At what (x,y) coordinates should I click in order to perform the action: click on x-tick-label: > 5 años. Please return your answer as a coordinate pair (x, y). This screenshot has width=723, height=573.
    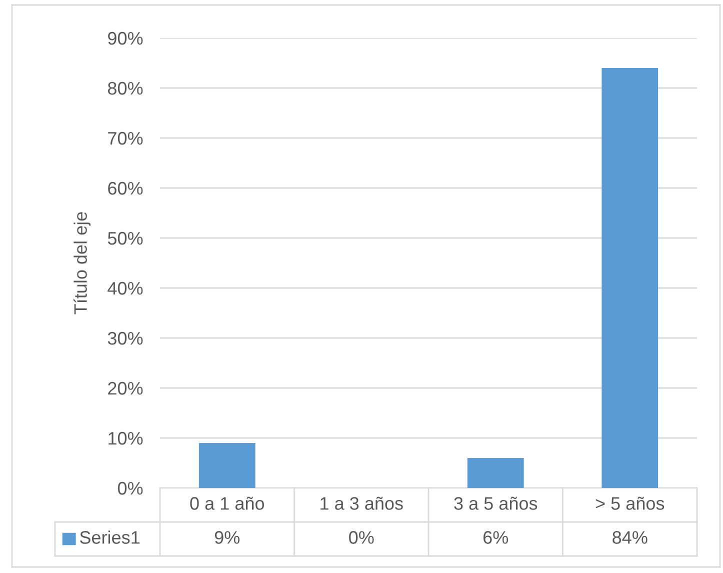
    Looking at the image, I should click on (630, 503).